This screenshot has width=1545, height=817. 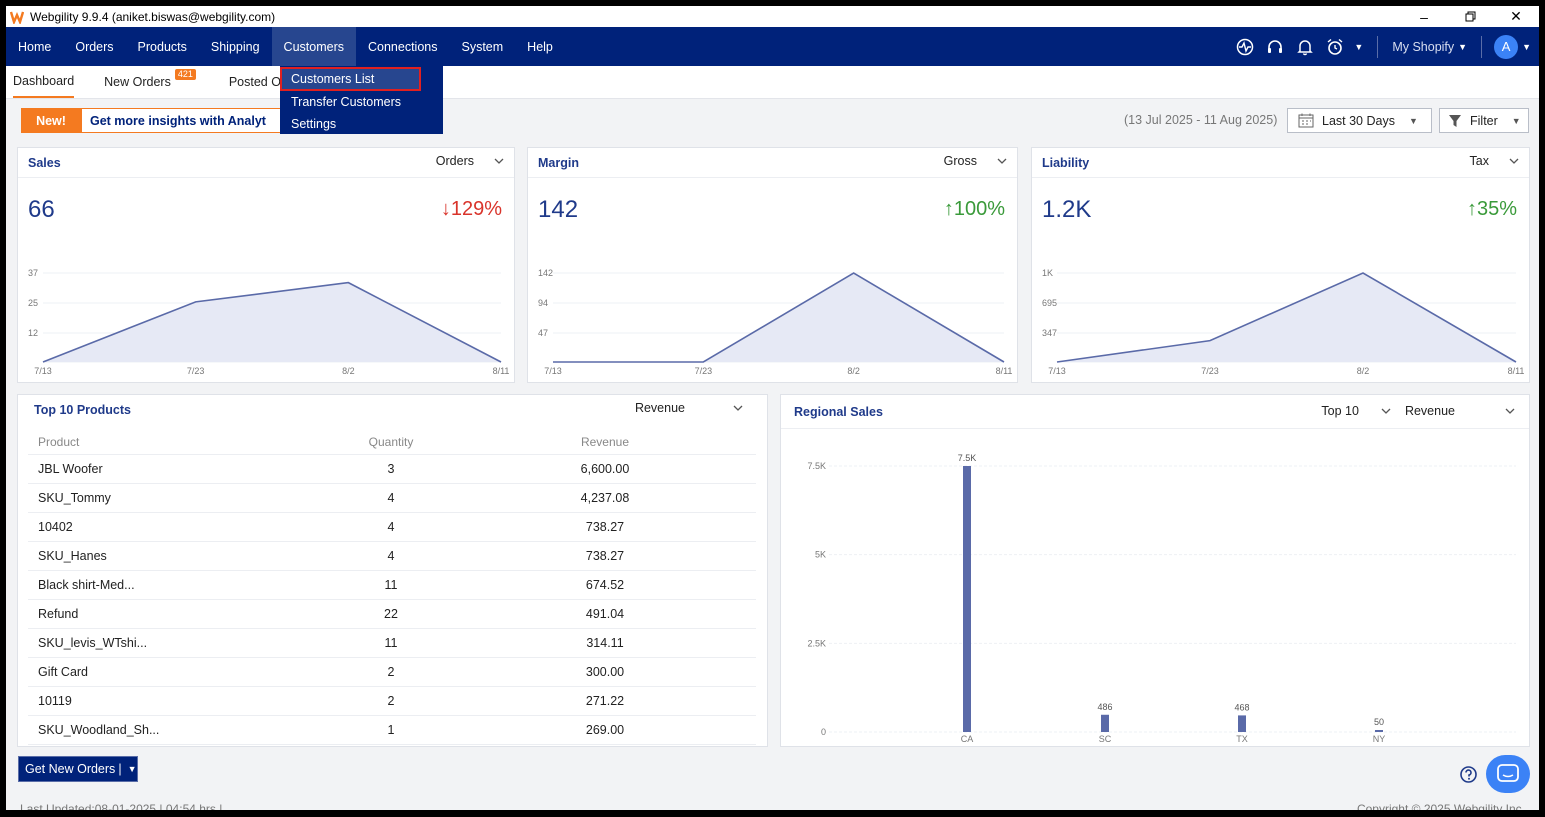 I want to click on table-row: Refund 22 491.04, so click(x=392, y=614).